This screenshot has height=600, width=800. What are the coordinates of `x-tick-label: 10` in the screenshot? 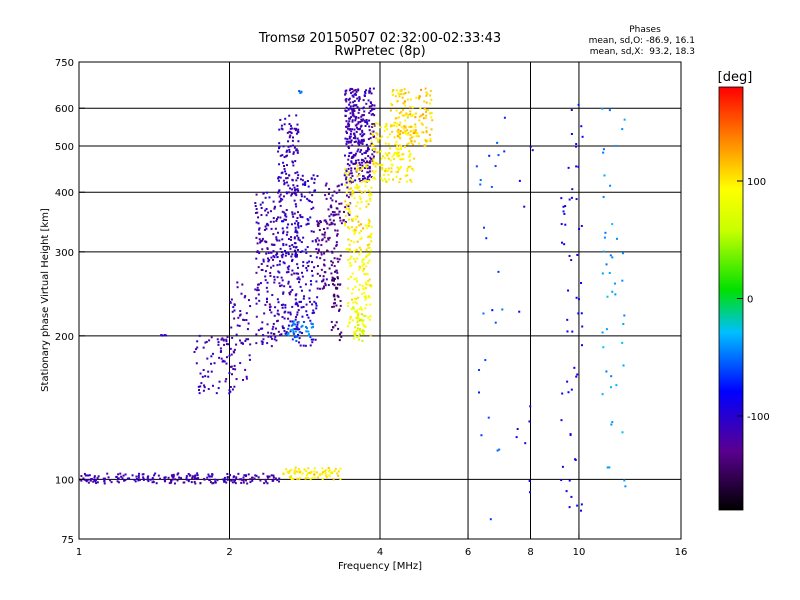 It's located at (579, 552).